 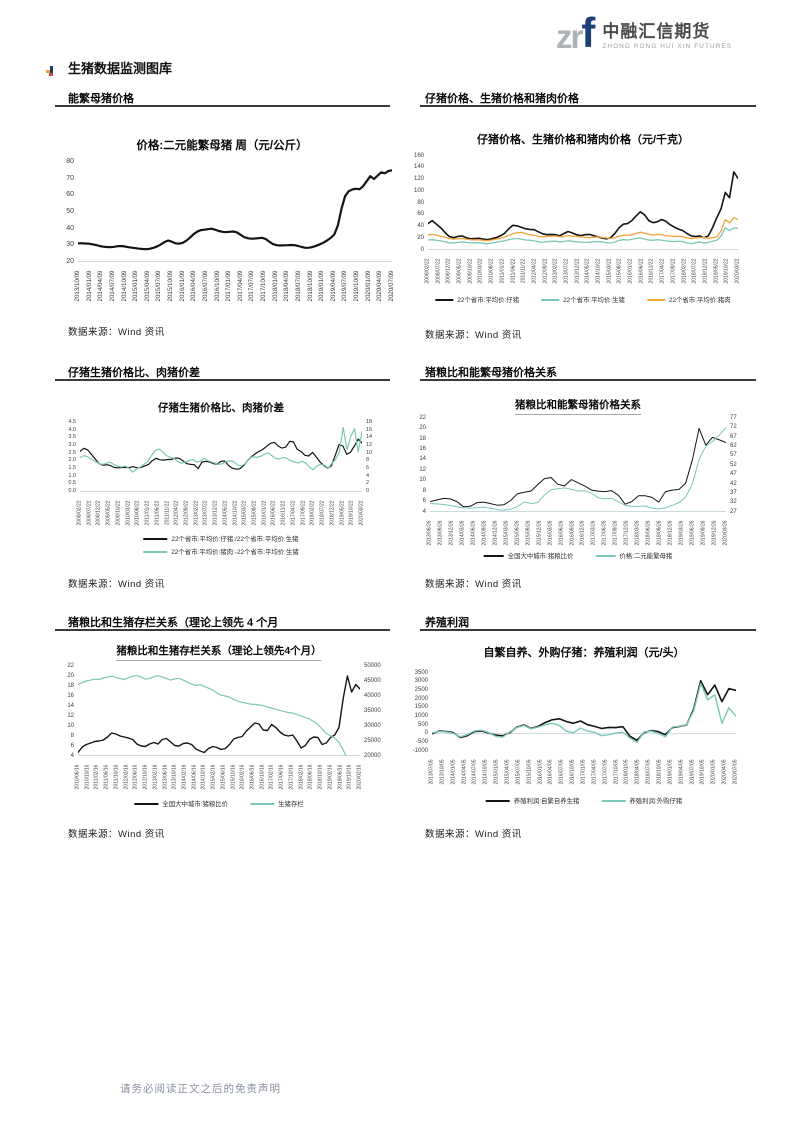 What do you see at coordinates (145, 776) in the screenshot?
I see `x-tick-label: 2012/10/16` at bounding box center [145, 776].